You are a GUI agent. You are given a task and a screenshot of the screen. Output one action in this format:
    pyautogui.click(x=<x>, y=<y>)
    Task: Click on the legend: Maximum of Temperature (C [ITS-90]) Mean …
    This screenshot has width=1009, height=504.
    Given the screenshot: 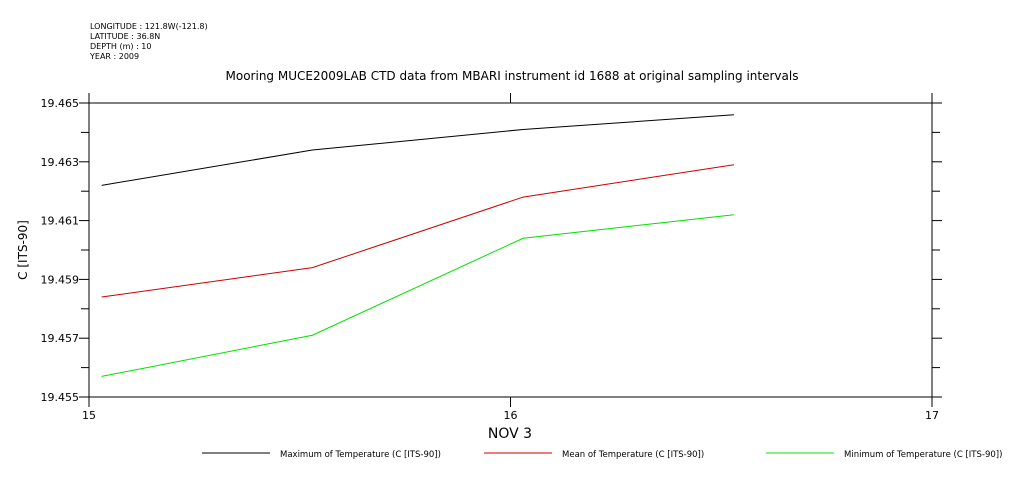 What is the action you would take?
    pyautogui.click(x=602, y=455)
    